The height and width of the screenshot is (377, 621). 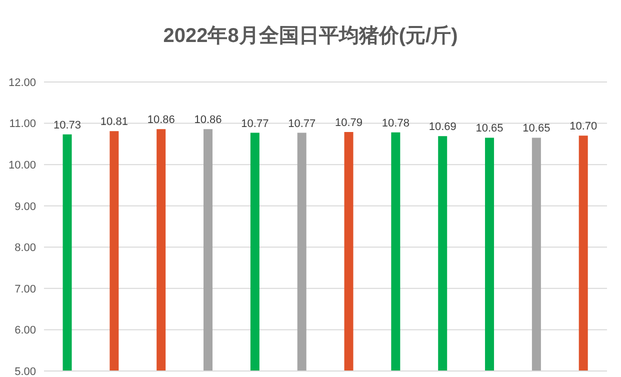 What do you see at coordinates (22, 124) in the screenshot?
I see `y-tick-label: 11.00` at bounding box center [22, 124].